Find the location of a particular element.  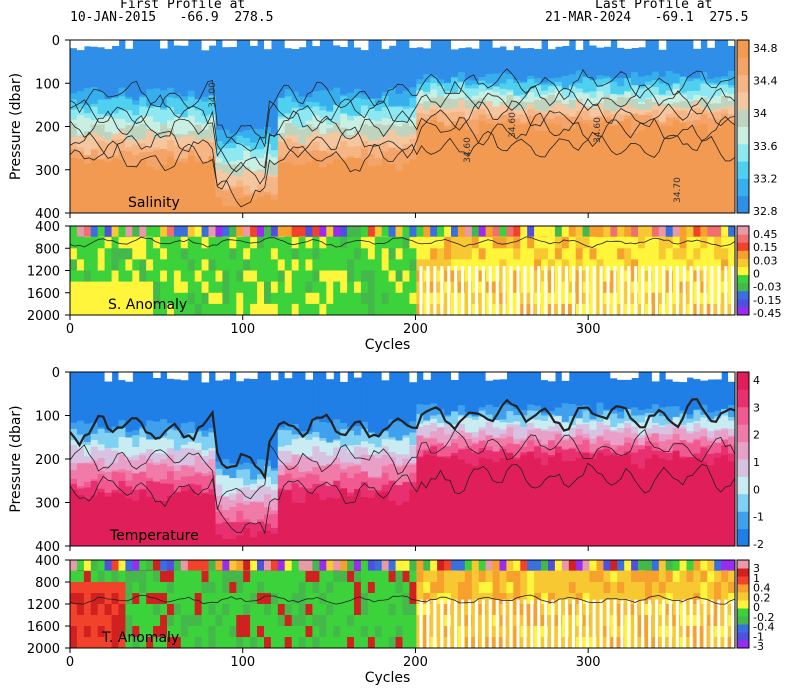

colorbar-swatch is located at coordinates (743, 596).